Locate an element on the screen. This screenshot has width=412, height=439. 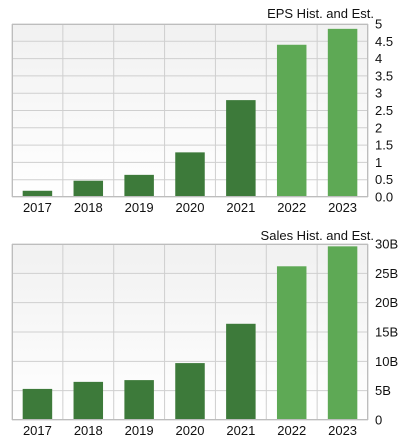
sales-ytick-label: 5B is located at coordinates (383, 390).